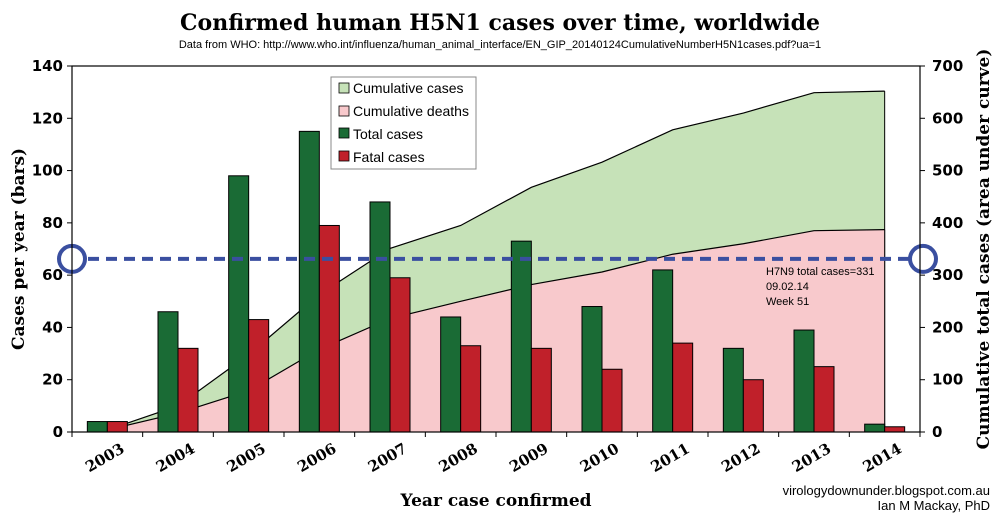 The image size is (1000, 519). I want to click on y-tick-label-left-80: 80, so click(52, 223).